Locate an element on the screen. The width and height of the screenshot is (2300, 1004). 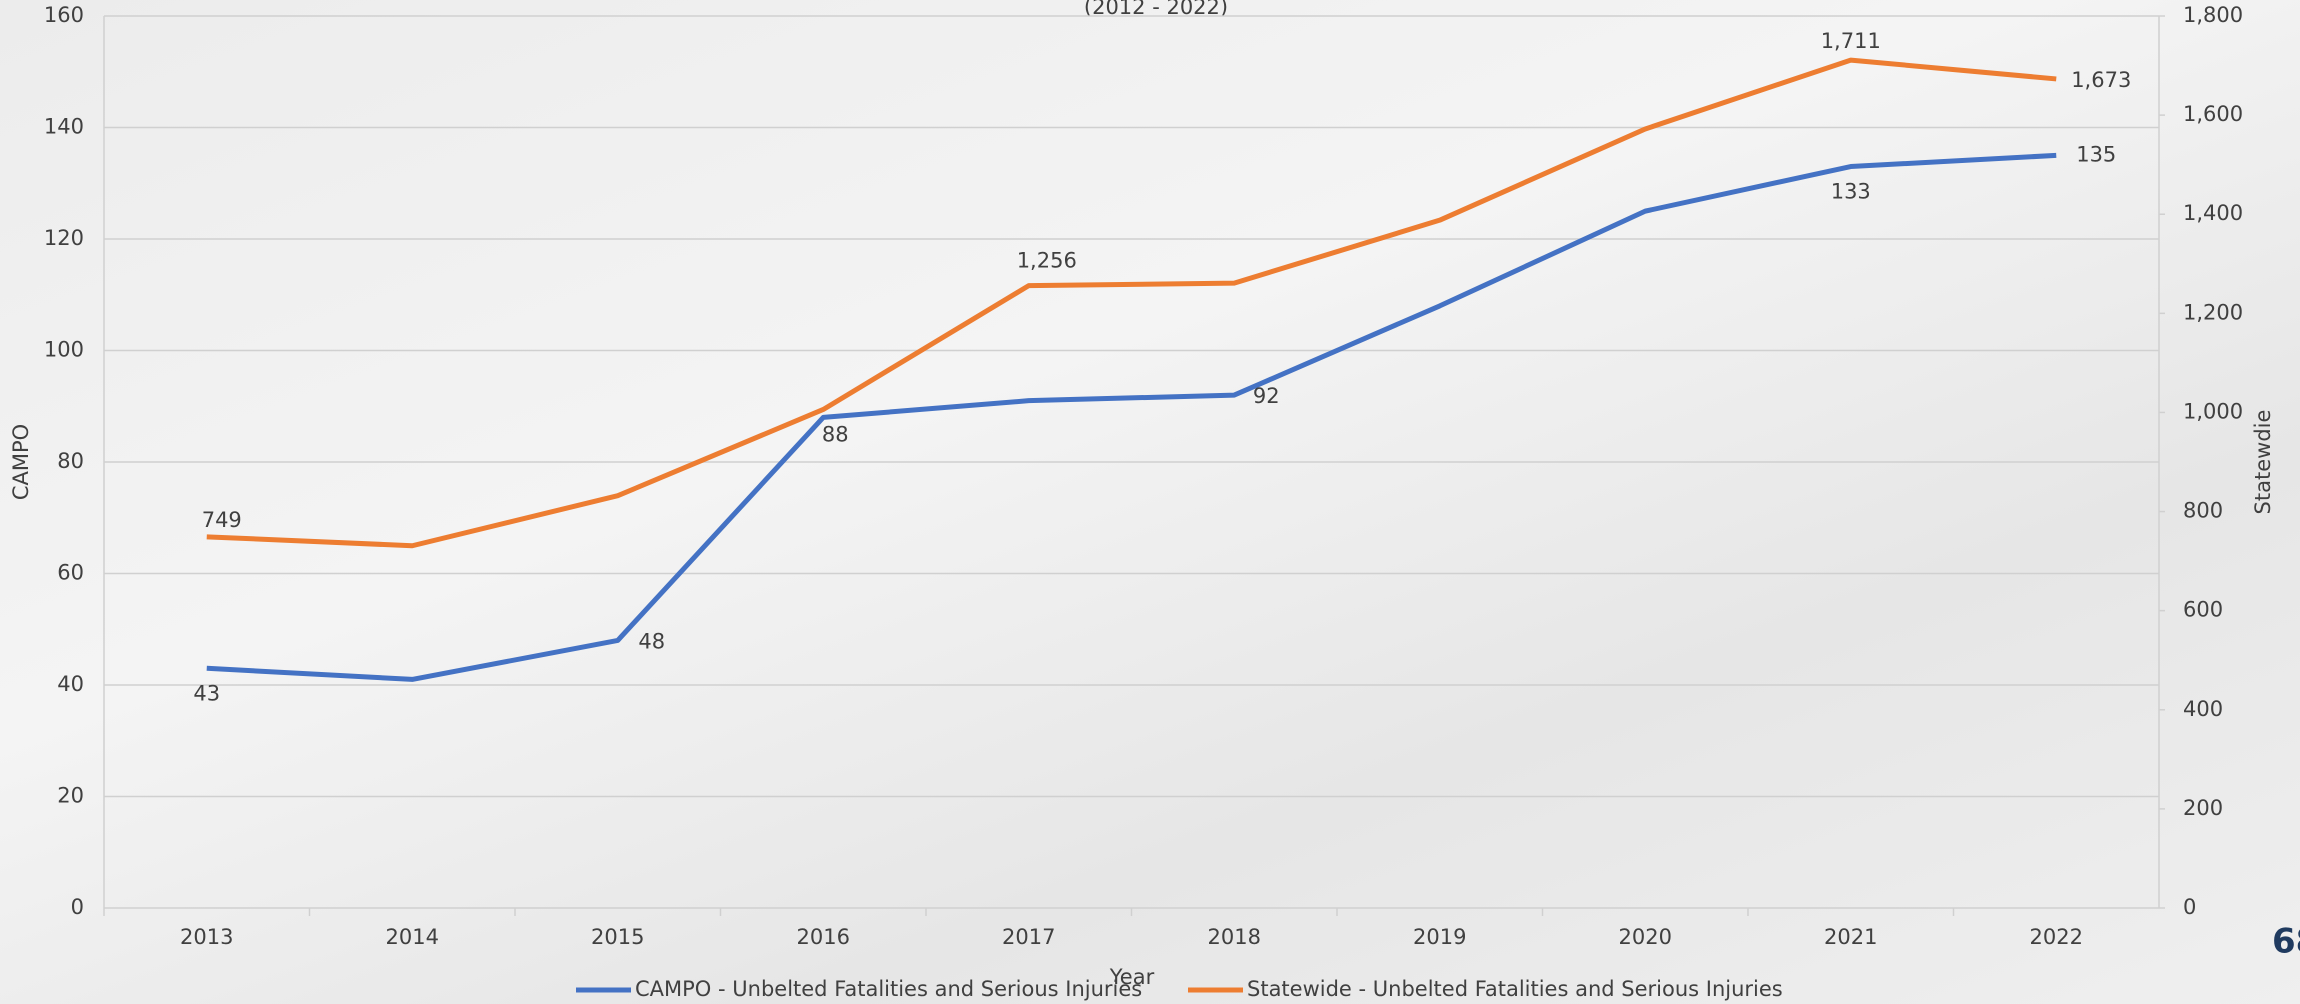
x-tick-label: 2022 is located at coordinates (2056, 937).